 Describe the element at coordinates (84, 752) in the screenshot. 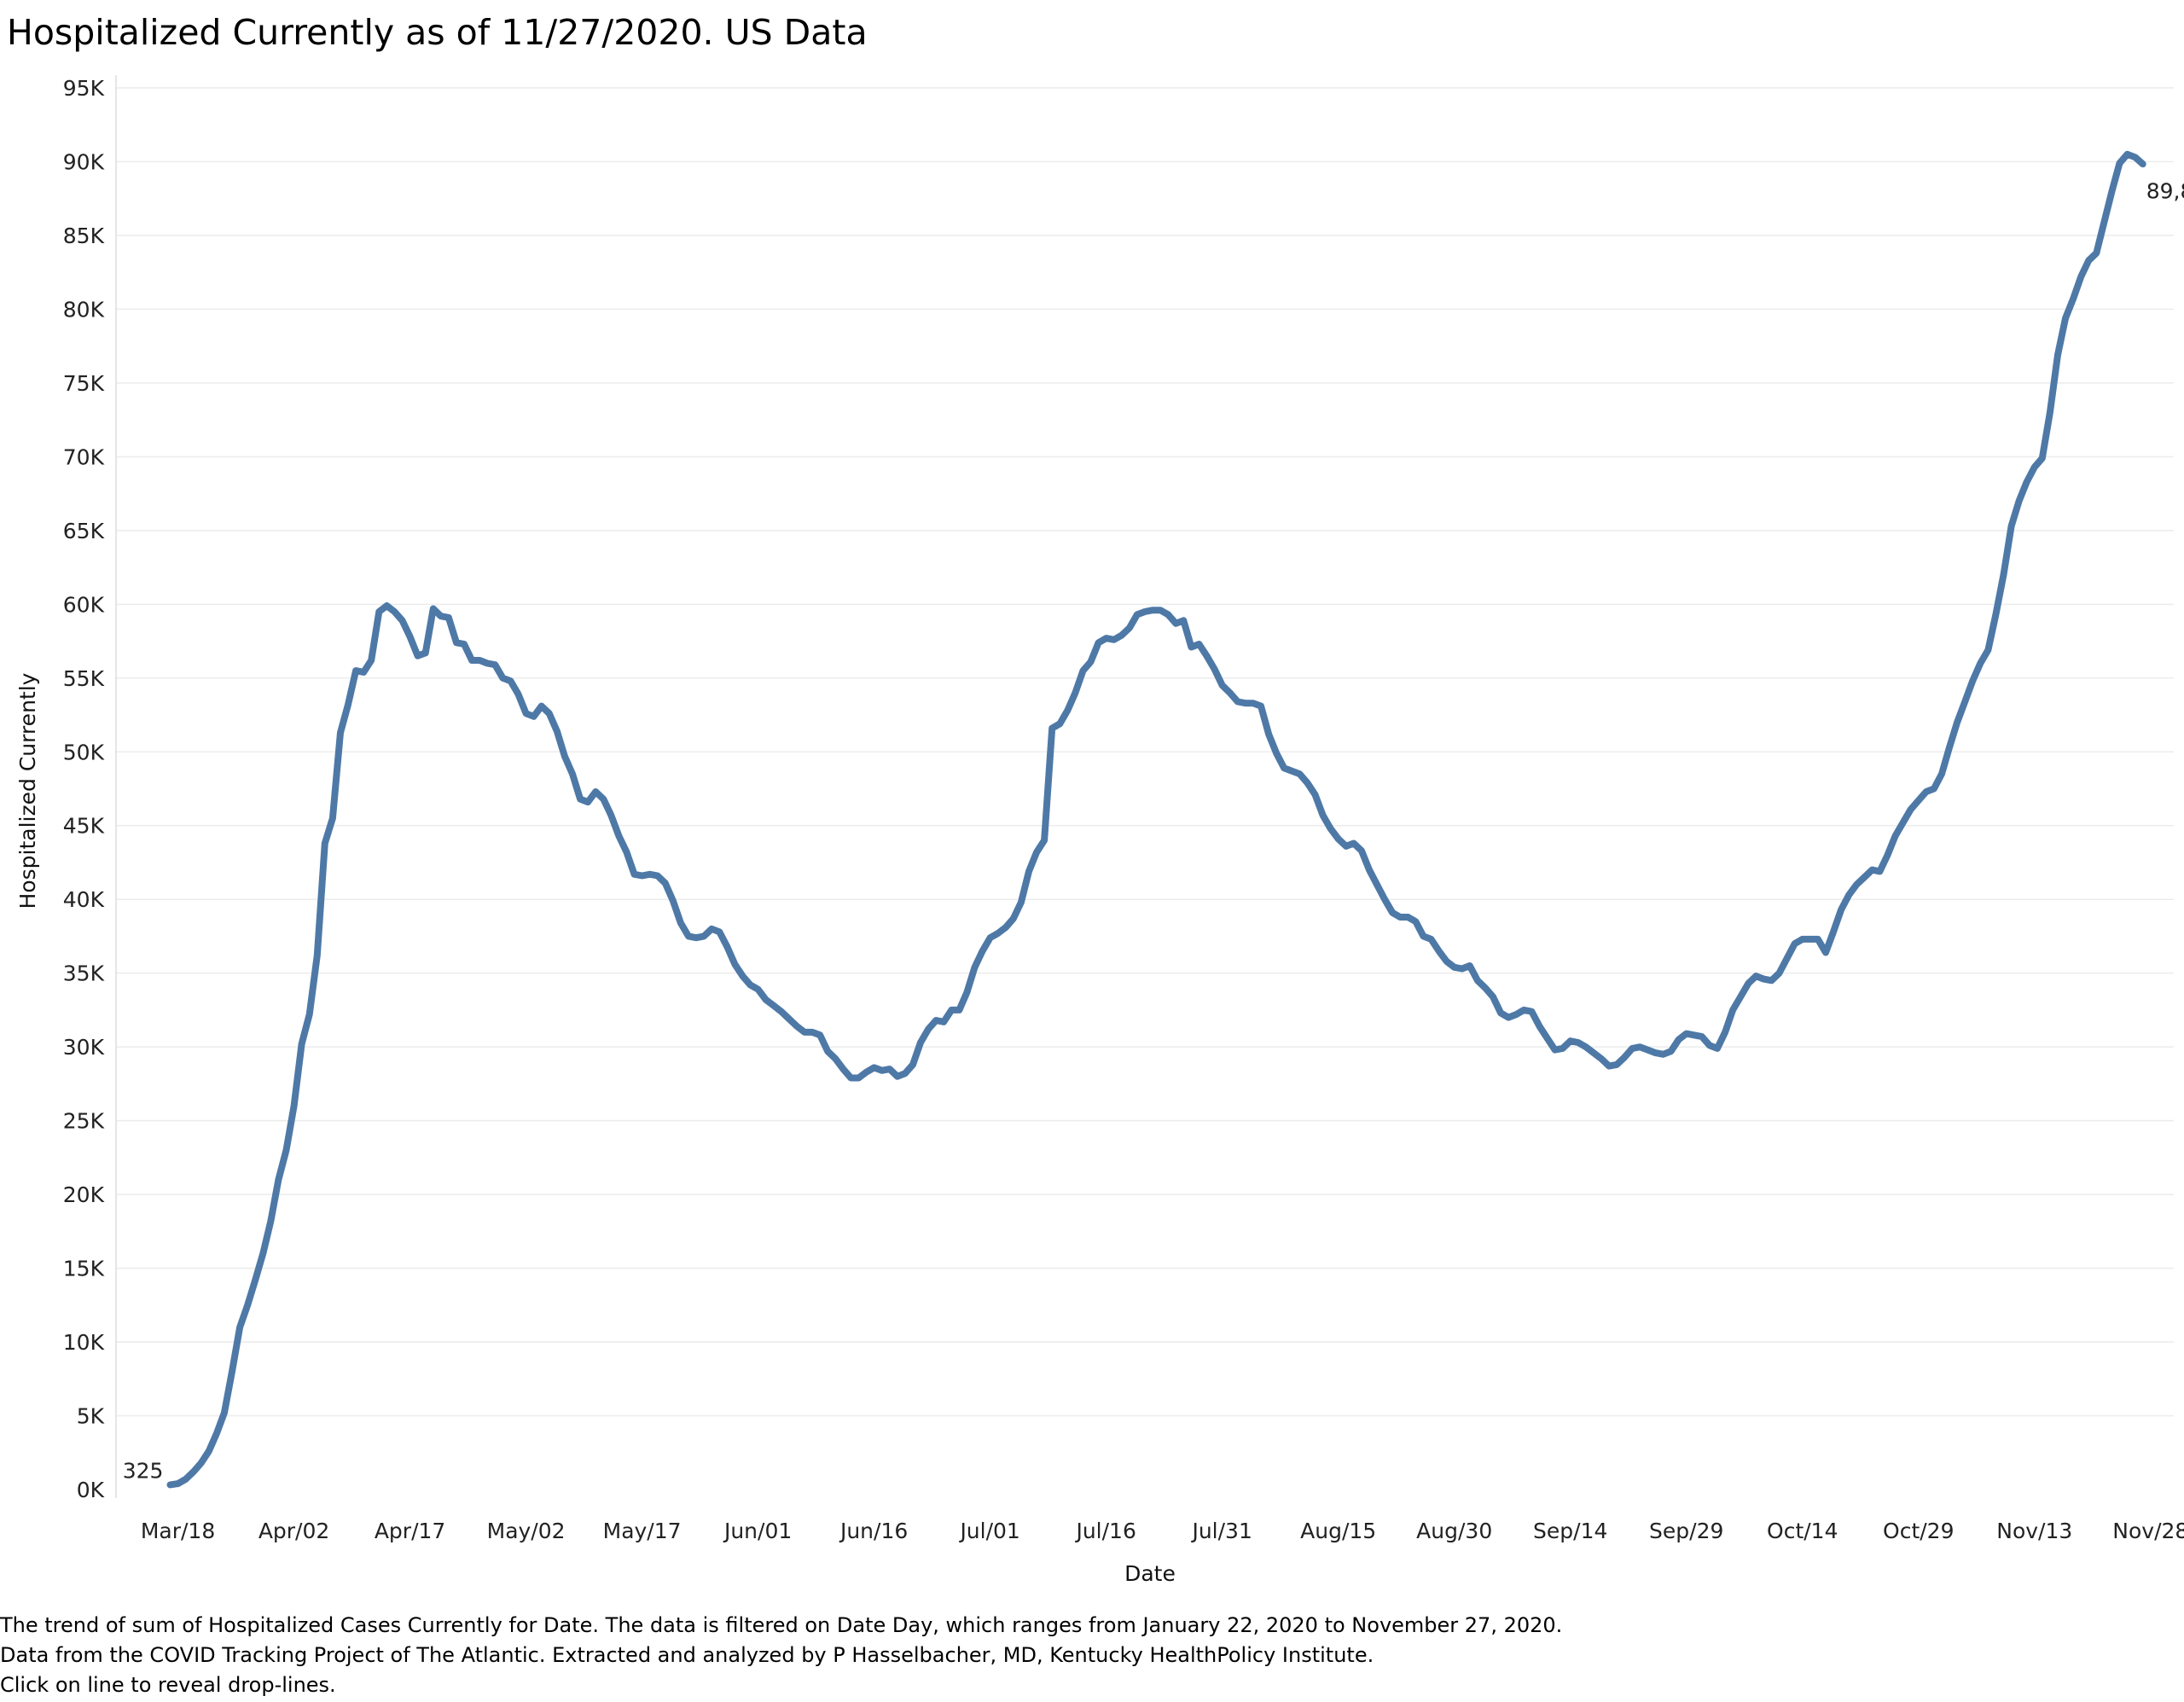

I see `y-tick-label: 50K` at that location.